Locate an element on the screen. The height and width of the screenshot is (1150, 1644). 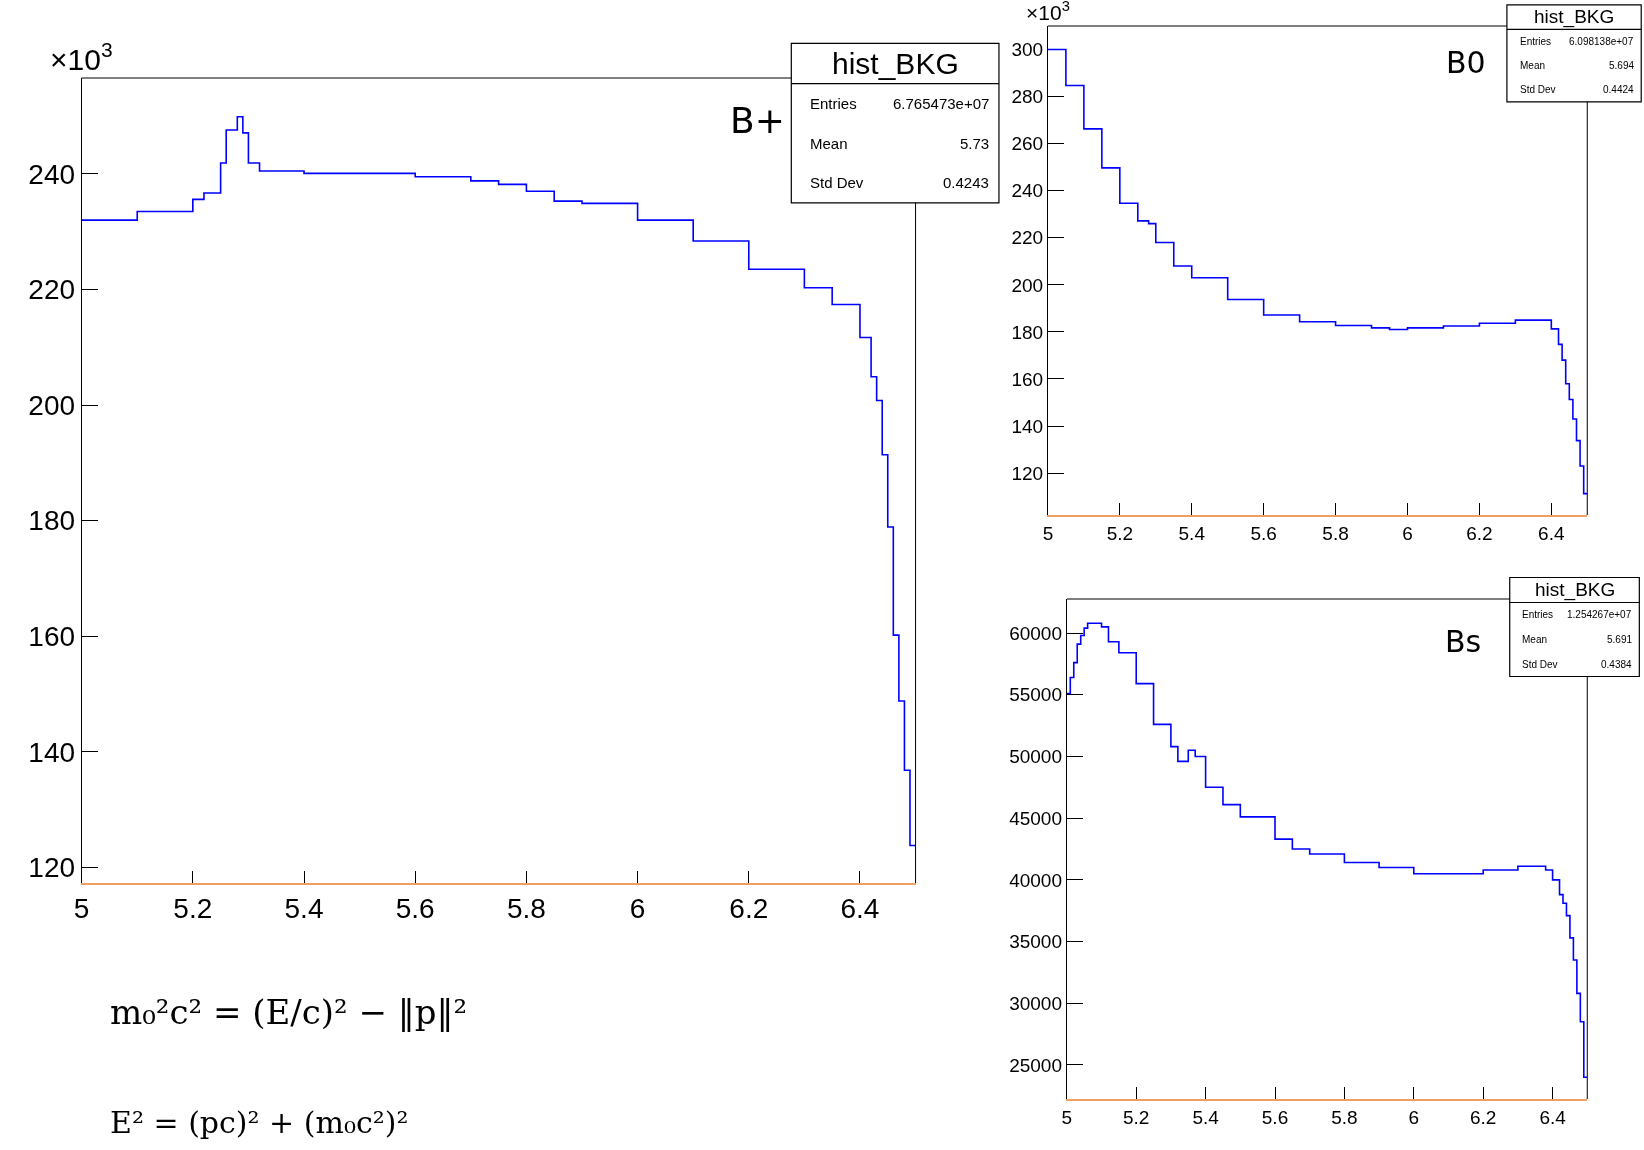
text: 0.4424 is located at coordinates (1619, 89).